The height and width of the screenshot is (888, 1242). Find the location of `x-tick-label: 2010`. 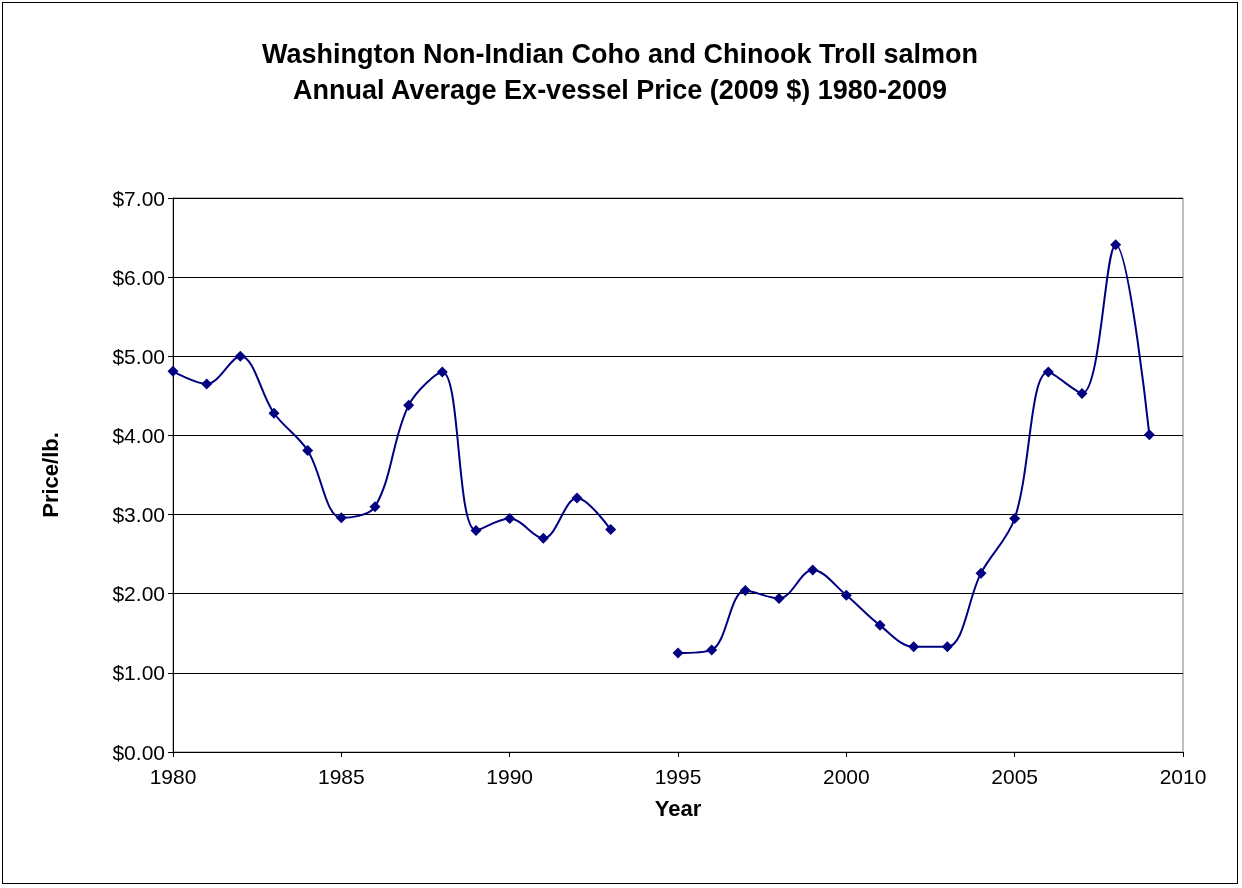

x-tick-label: 2010 is located at coordinates (1183, 776).